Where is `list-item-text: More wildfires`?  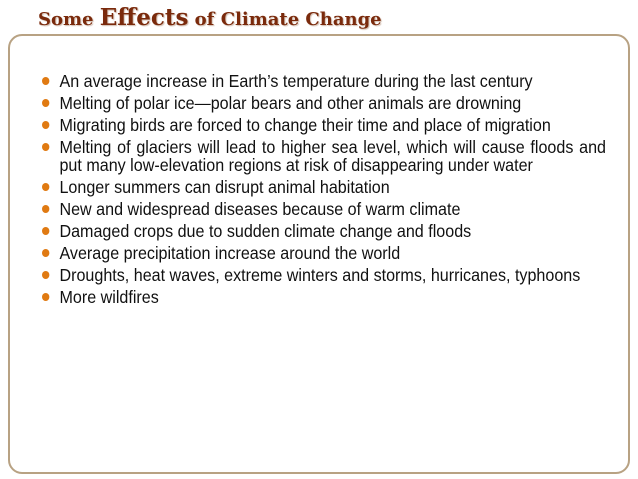
list-item-text: More wildfires is located at coordinates (109, 297).